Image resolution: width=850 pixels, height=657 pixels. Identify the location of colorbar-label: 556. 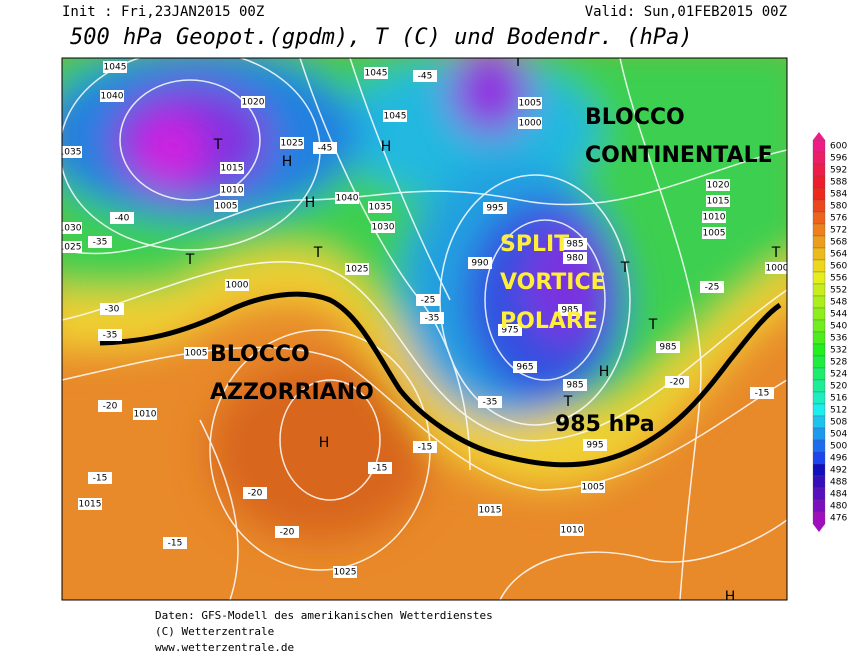
(838, 279).